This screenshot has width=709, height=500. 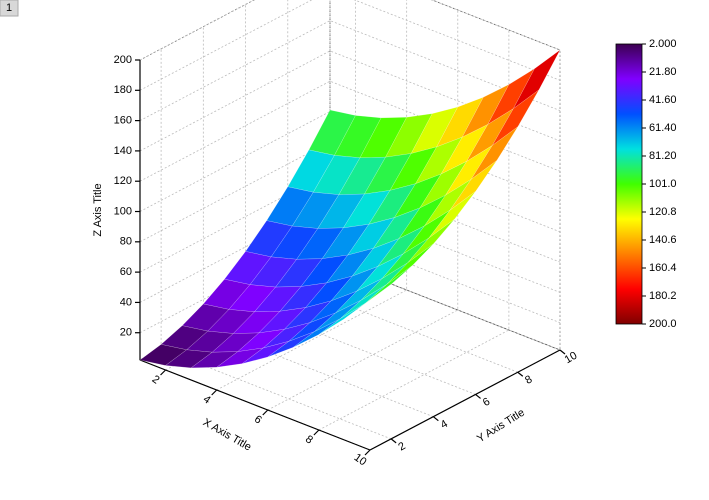 What do you see at coordinates (663, 296) in the screenshot?
I see `colorbar-label: 180.2` at bounding box center [663, 296].